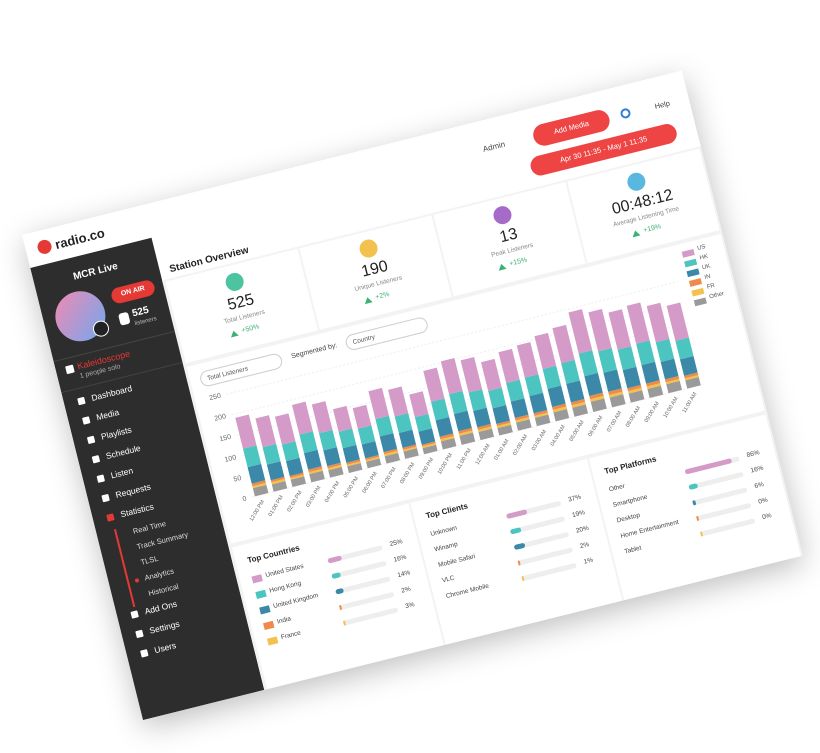 The image size is (820, 753). Describe the element at coordinates (273, 554) in the screenshot. I see `panel-title: Top Countries` at that location.